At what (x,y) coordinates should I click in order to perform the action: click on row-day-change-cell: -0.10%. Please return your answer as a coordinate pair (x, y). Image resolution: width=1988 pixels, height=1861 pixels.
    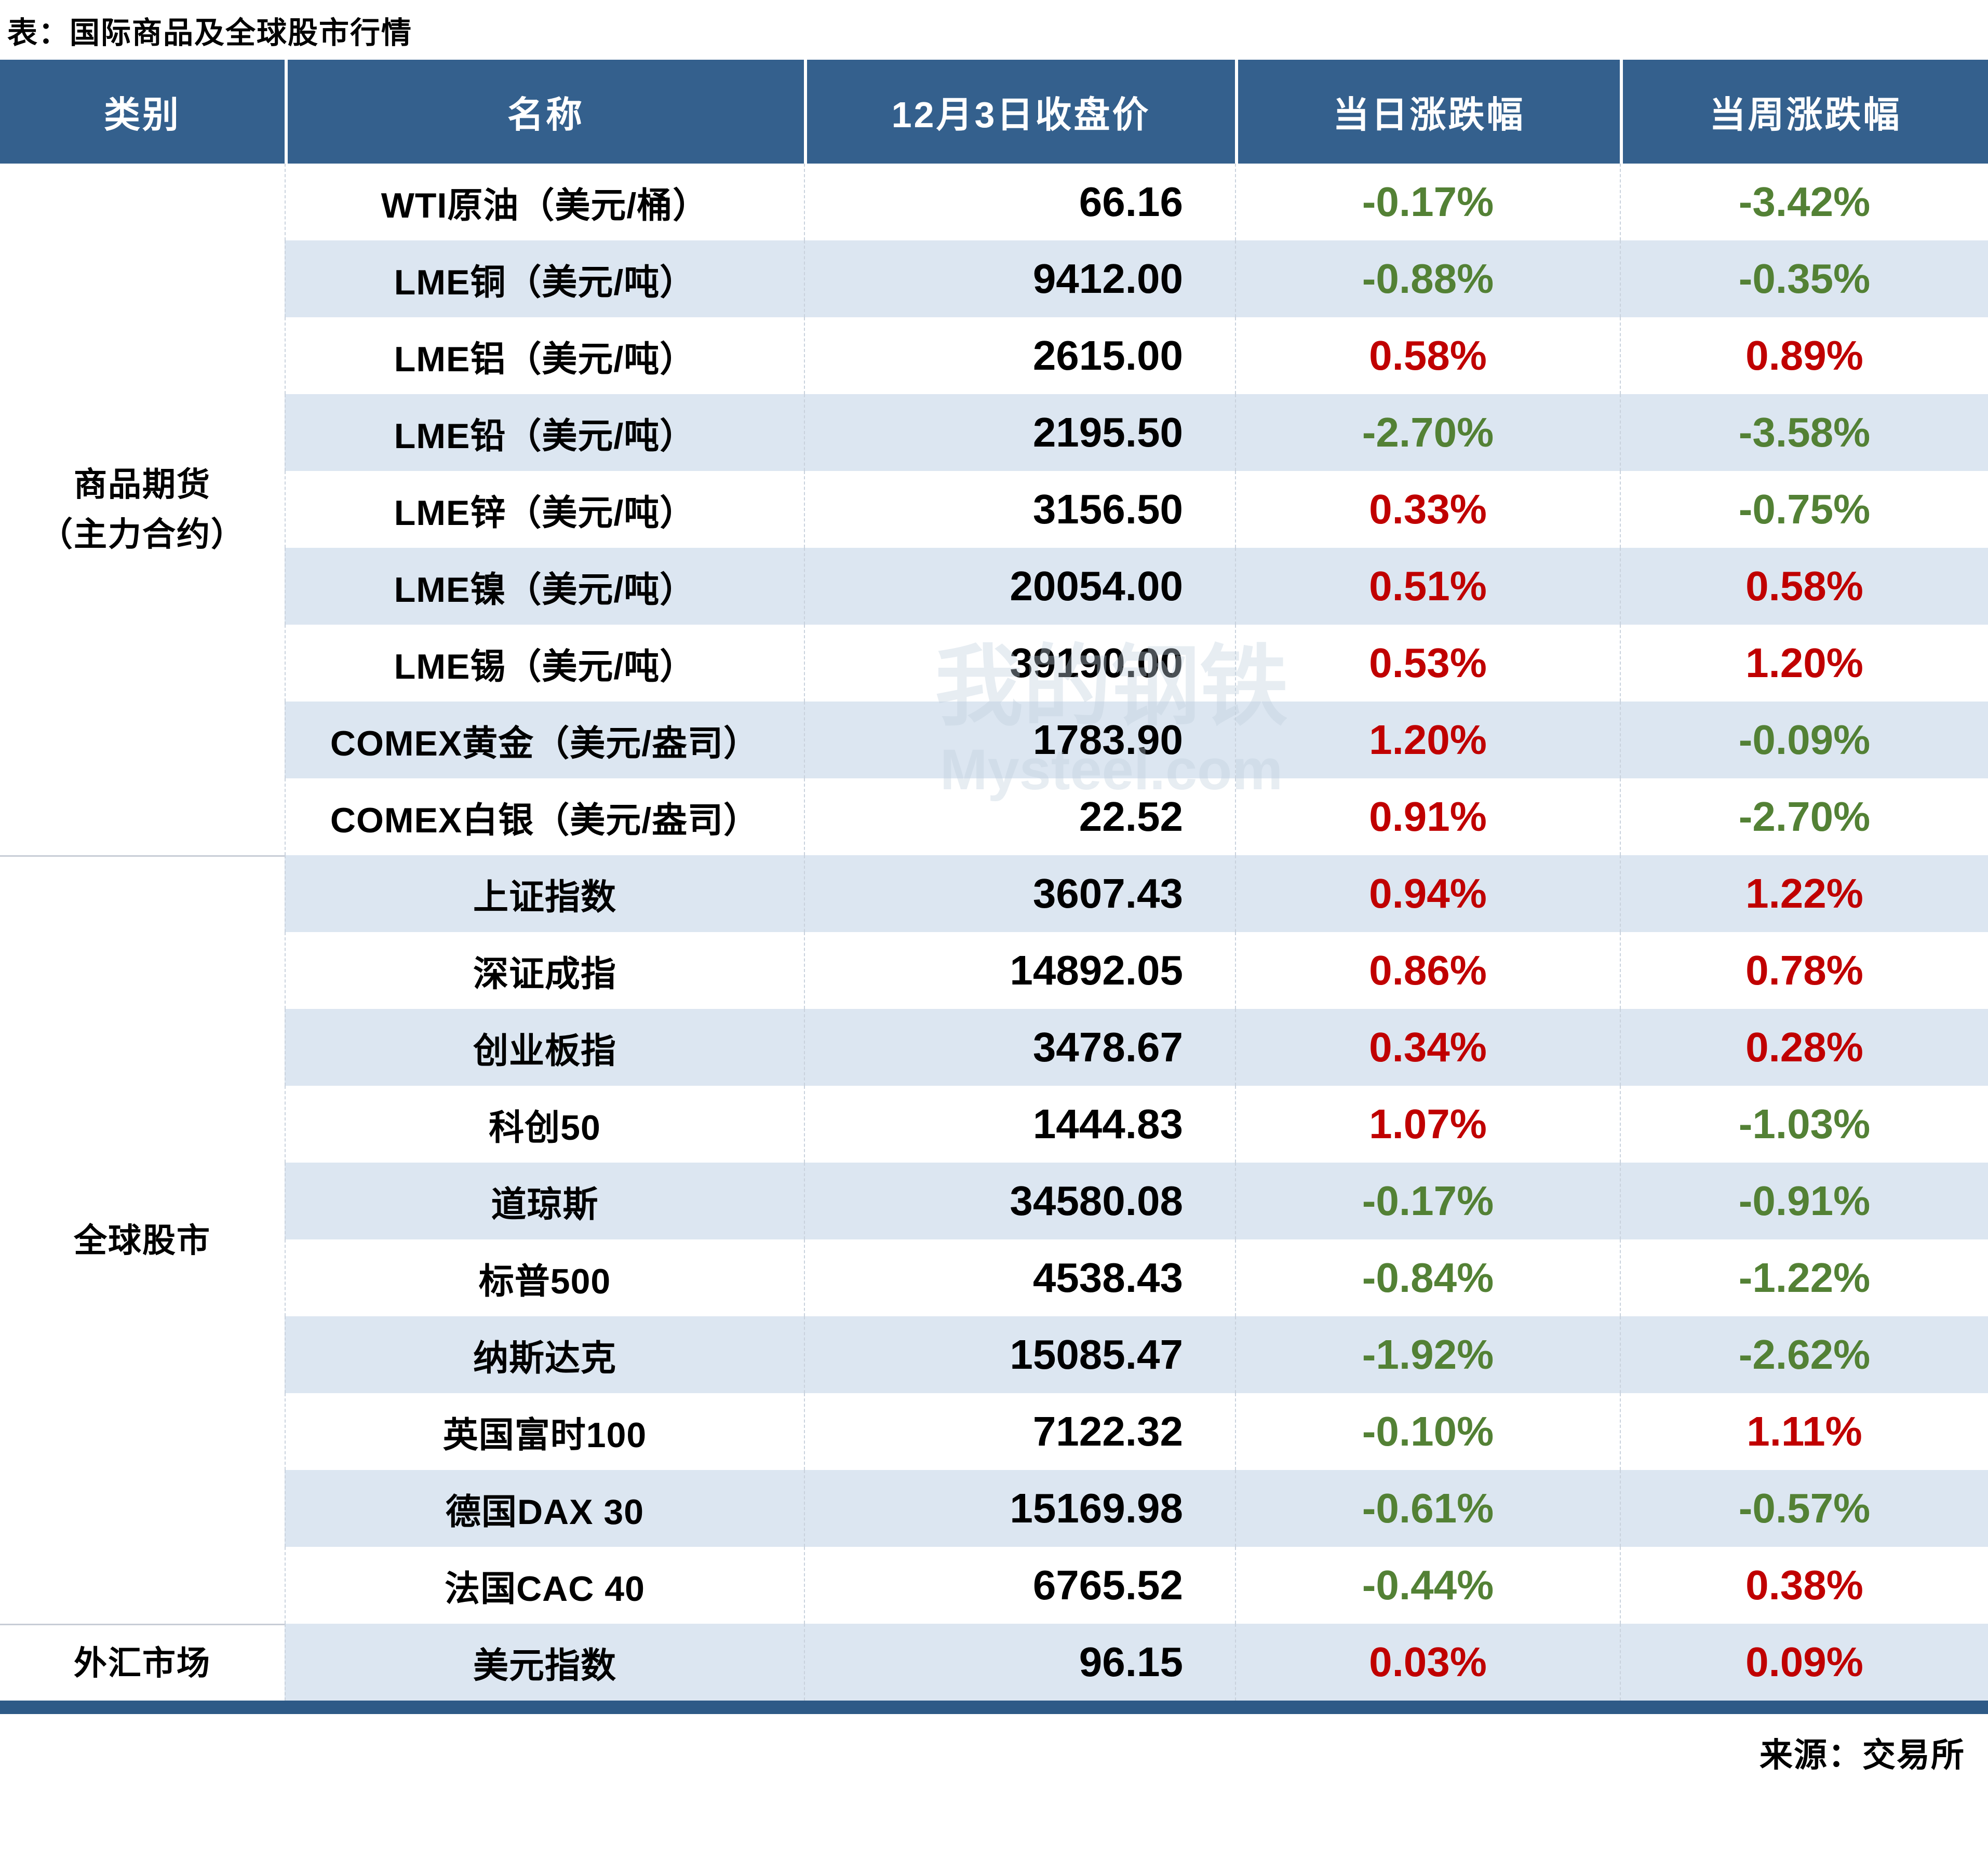
    Looking at the image, I should click on (1427, 1431).